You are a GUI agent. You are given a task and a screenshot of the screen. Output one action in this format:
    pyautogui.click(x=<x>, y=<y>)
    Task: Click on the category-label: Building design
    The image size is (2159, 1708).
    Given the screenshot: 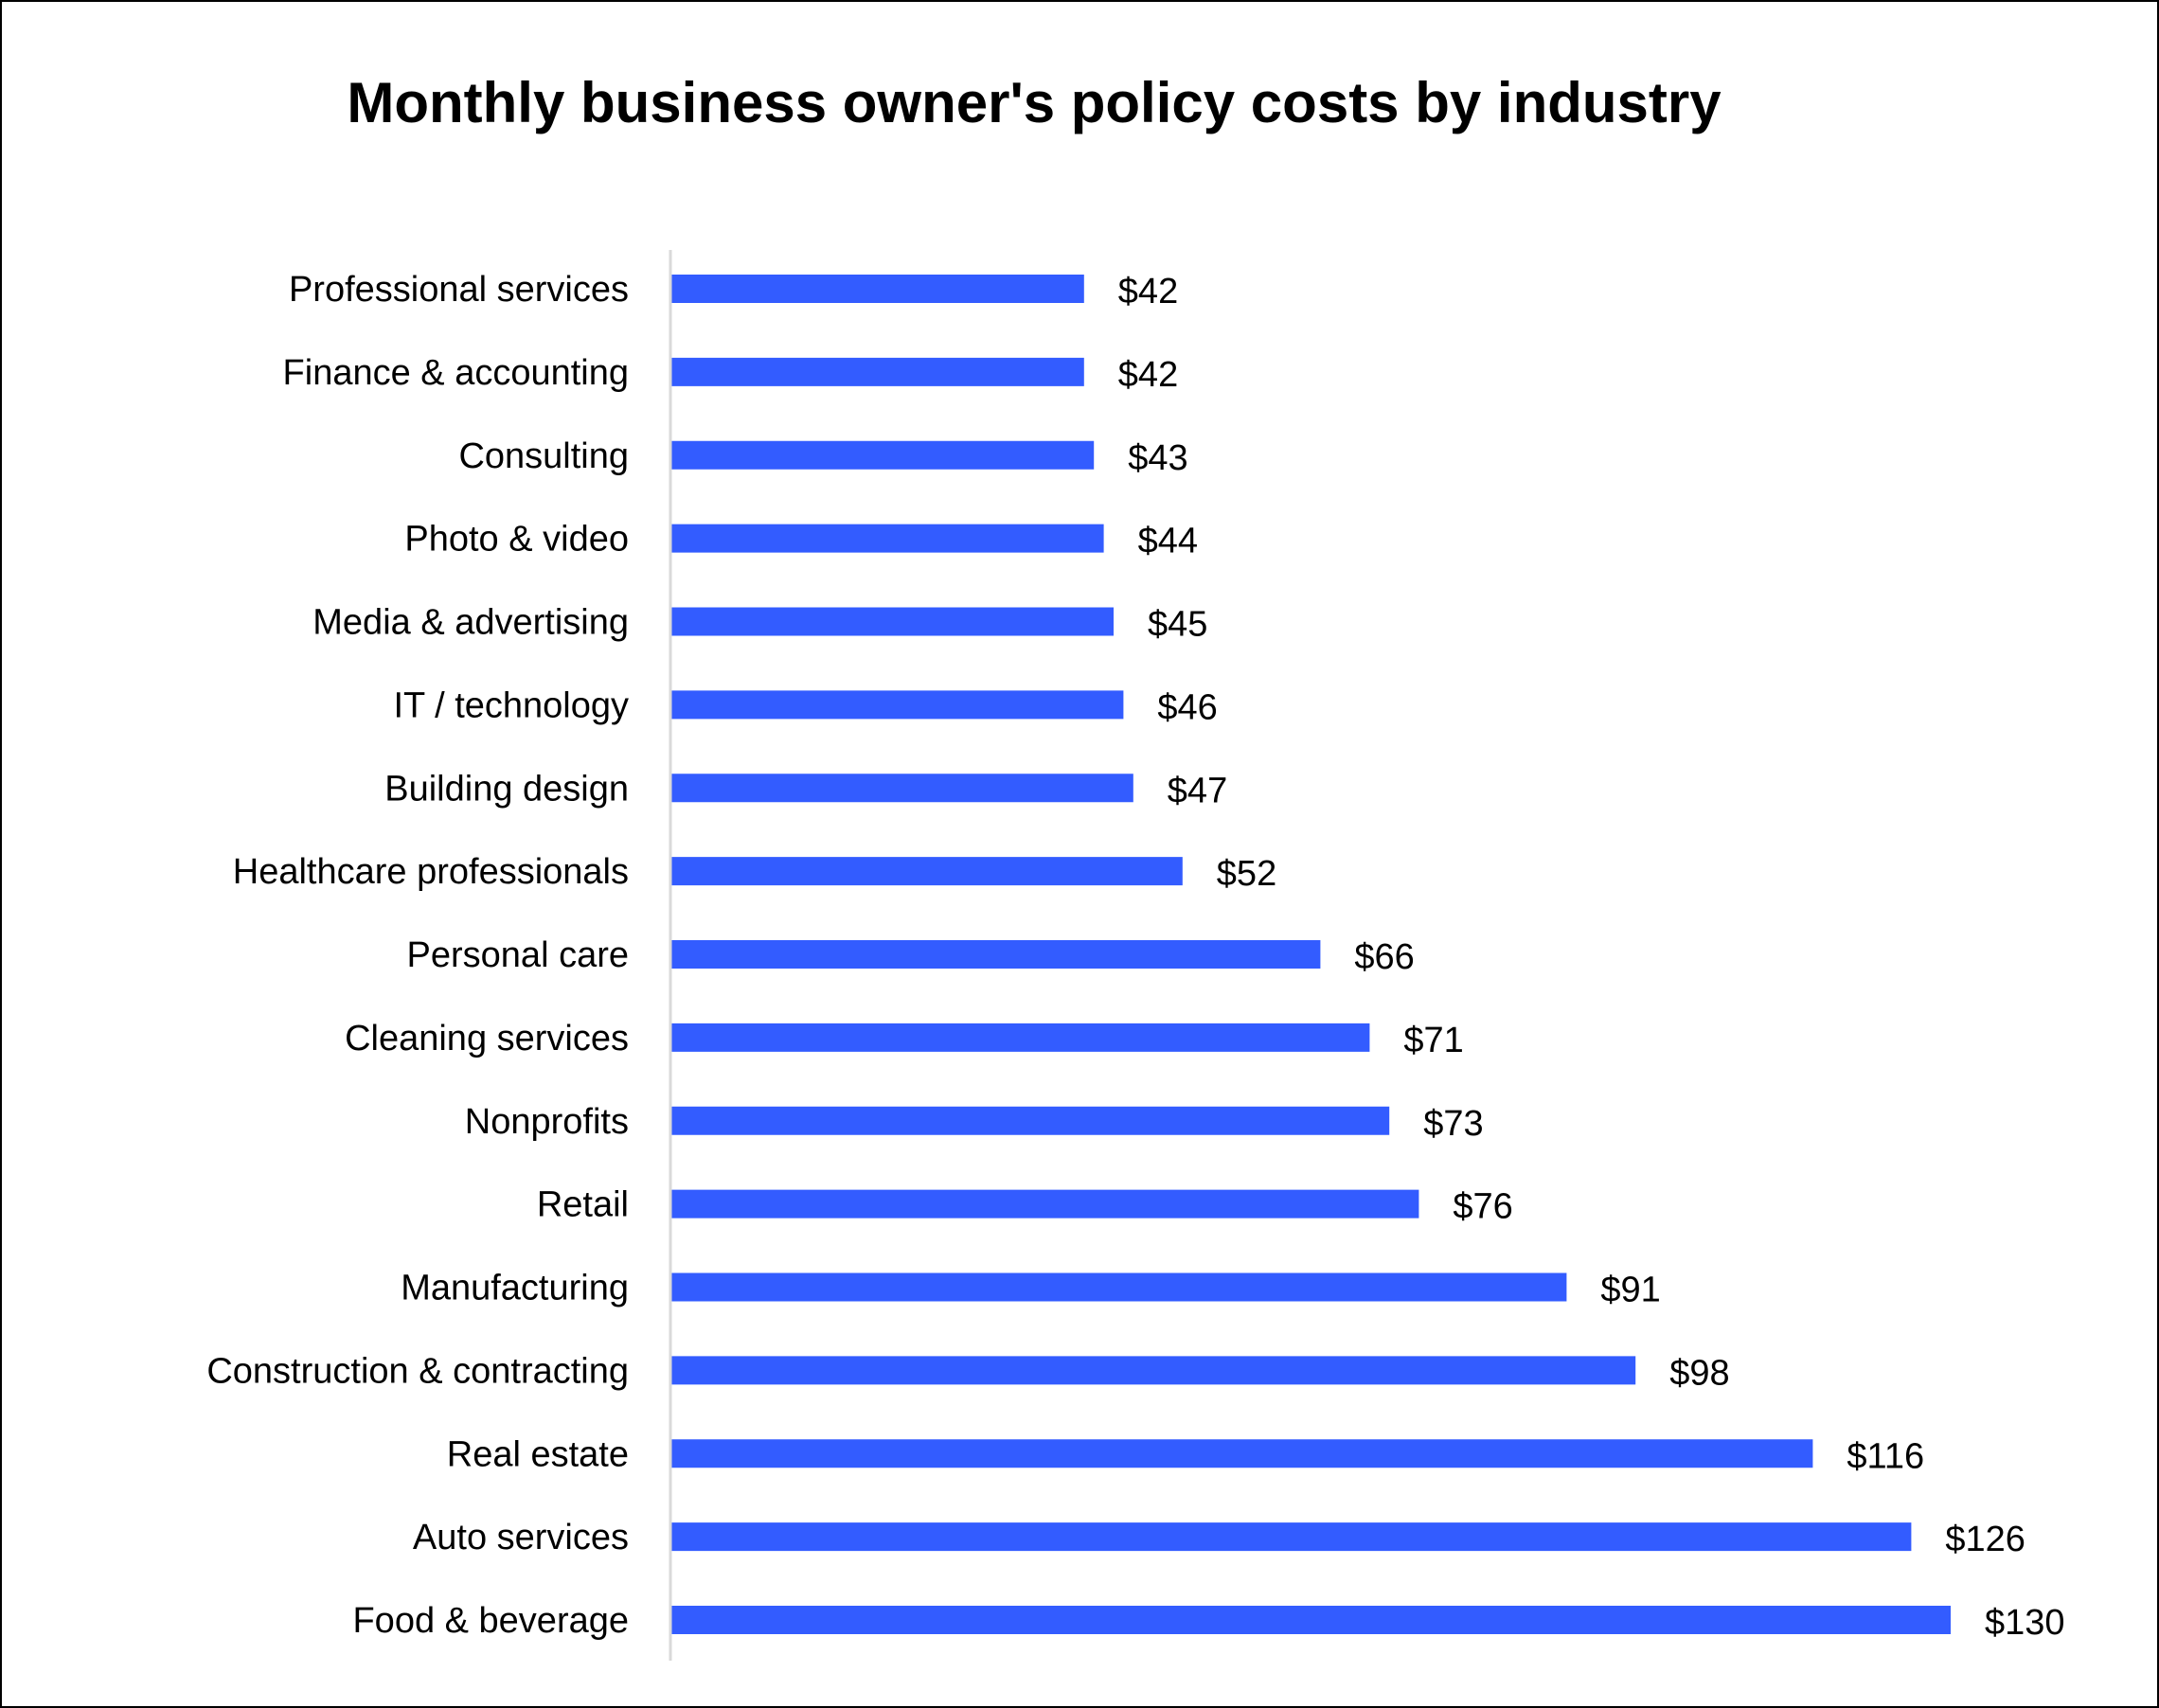 What is the action you would take?
    pyautogui.click(x=507, y=789)
    